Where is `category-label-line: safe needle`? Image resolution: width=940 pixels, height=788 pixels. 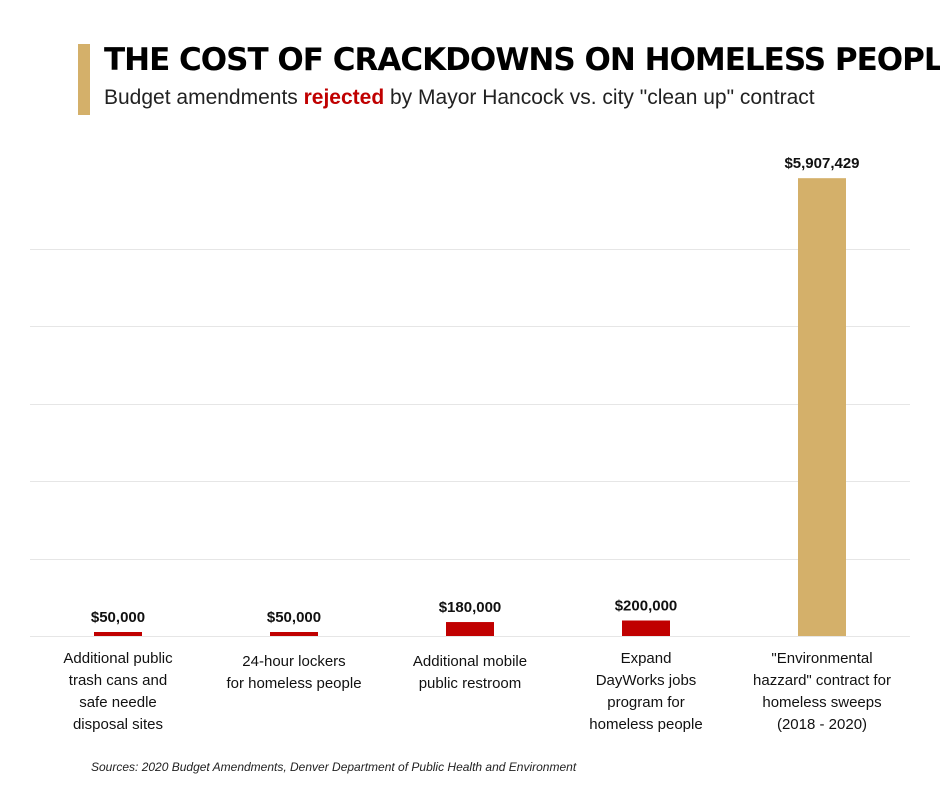
category-label-line: safe needle is located at coordinates (118, 702).